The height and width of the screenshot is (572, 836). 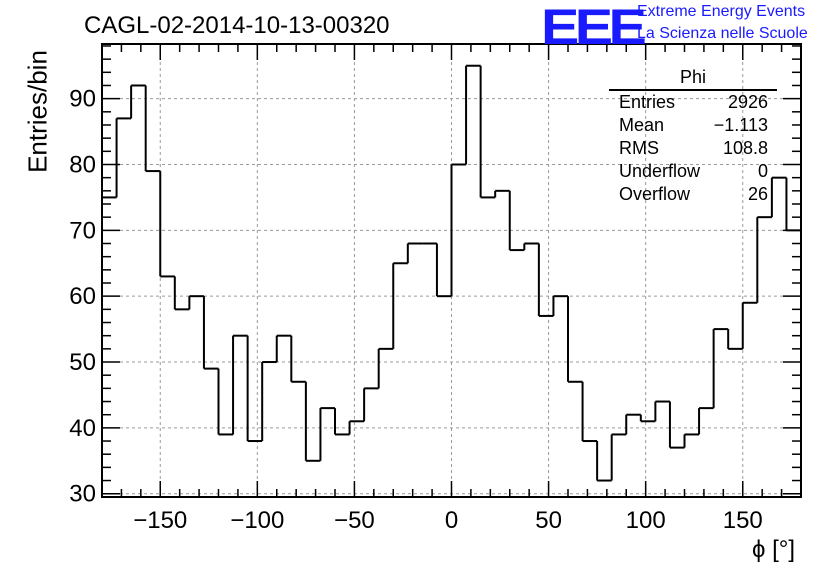 I want to click on stats-row: Mean −1.113, so click(x=693, y=125).